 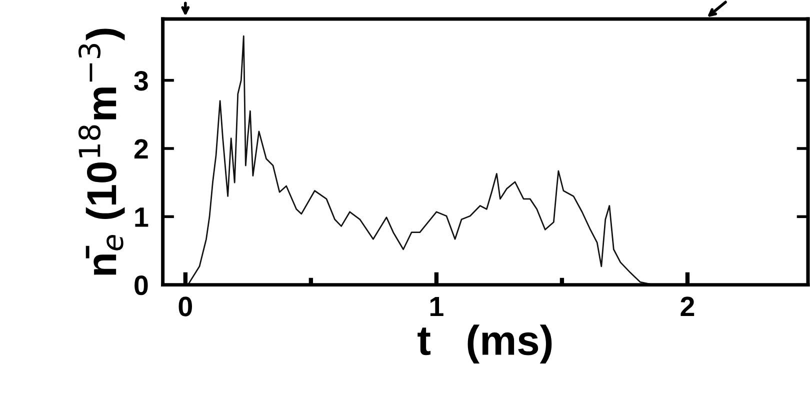 I want to click on y-tick-label: 3, so click(x=141, y=81).